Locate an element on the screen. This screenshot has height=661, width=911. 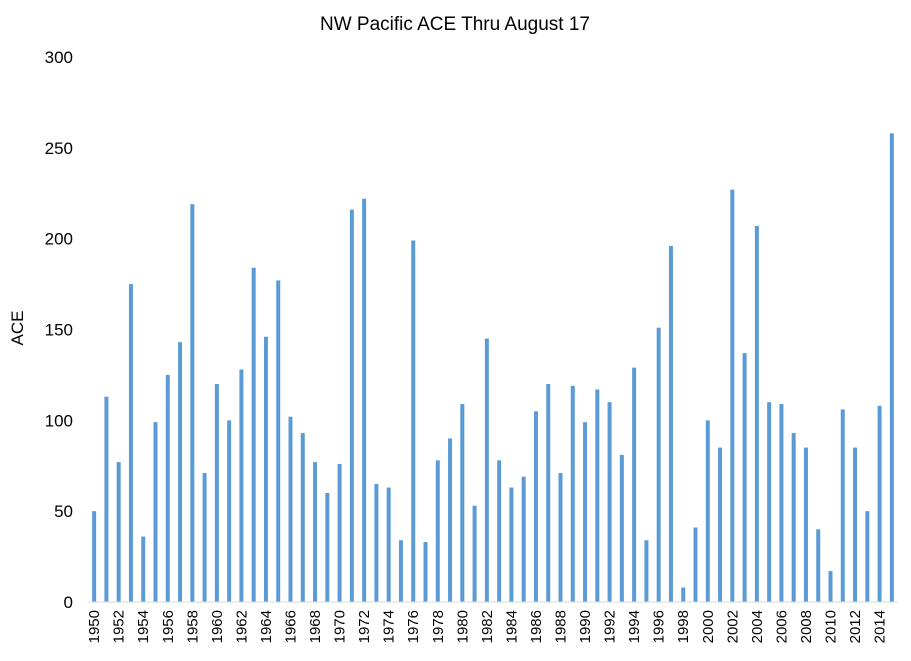
y-tick-label: 200 is located at coordinates (59, 239).